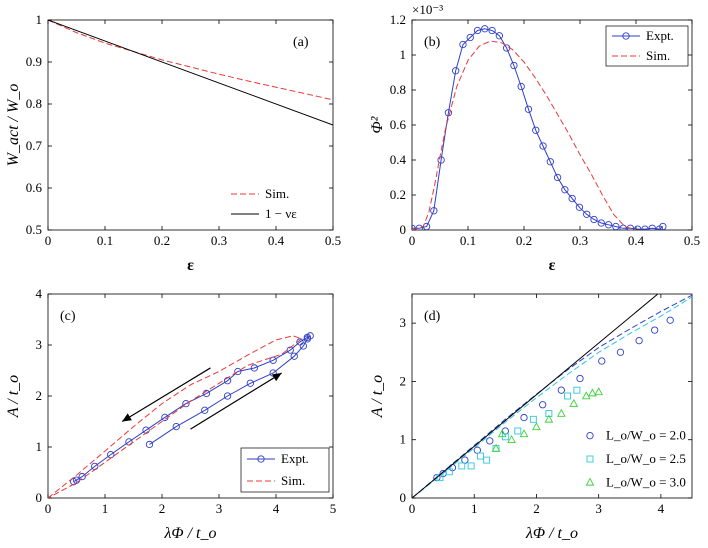  I want to click on y-tick-label: 3, so click(39, 344).